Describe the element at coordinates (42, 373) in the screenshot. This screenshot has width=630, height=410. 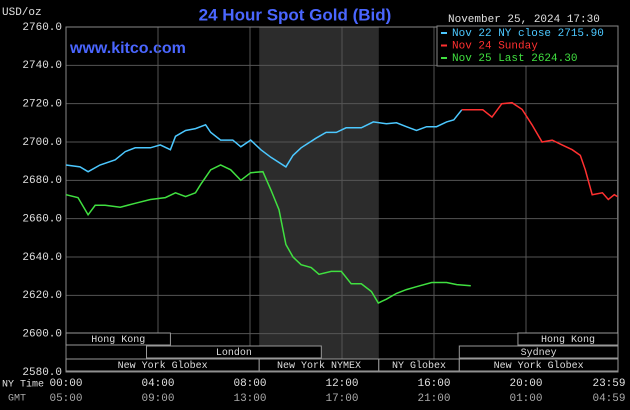
I see `y-tick-label: 2580.0` at that location.